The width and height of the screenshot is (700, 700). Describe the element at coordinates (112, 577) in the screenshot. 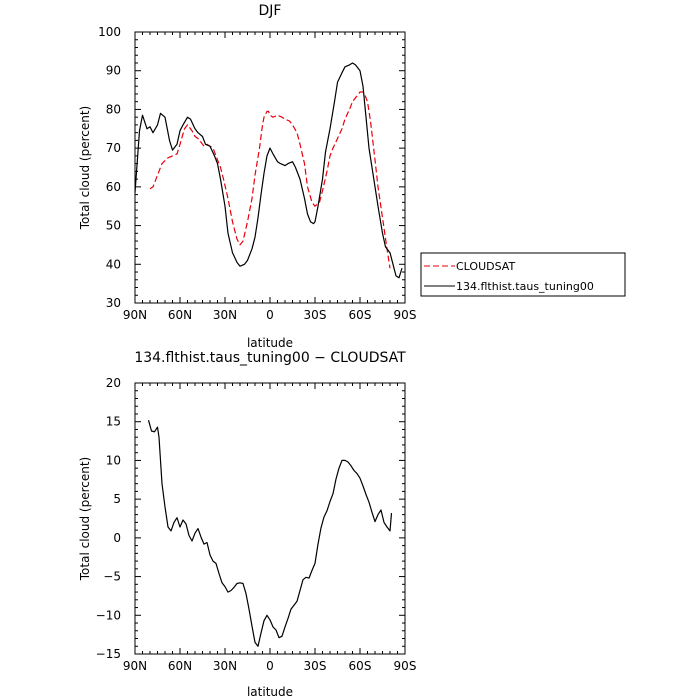

I see `y-tick-label: −5` at that location.